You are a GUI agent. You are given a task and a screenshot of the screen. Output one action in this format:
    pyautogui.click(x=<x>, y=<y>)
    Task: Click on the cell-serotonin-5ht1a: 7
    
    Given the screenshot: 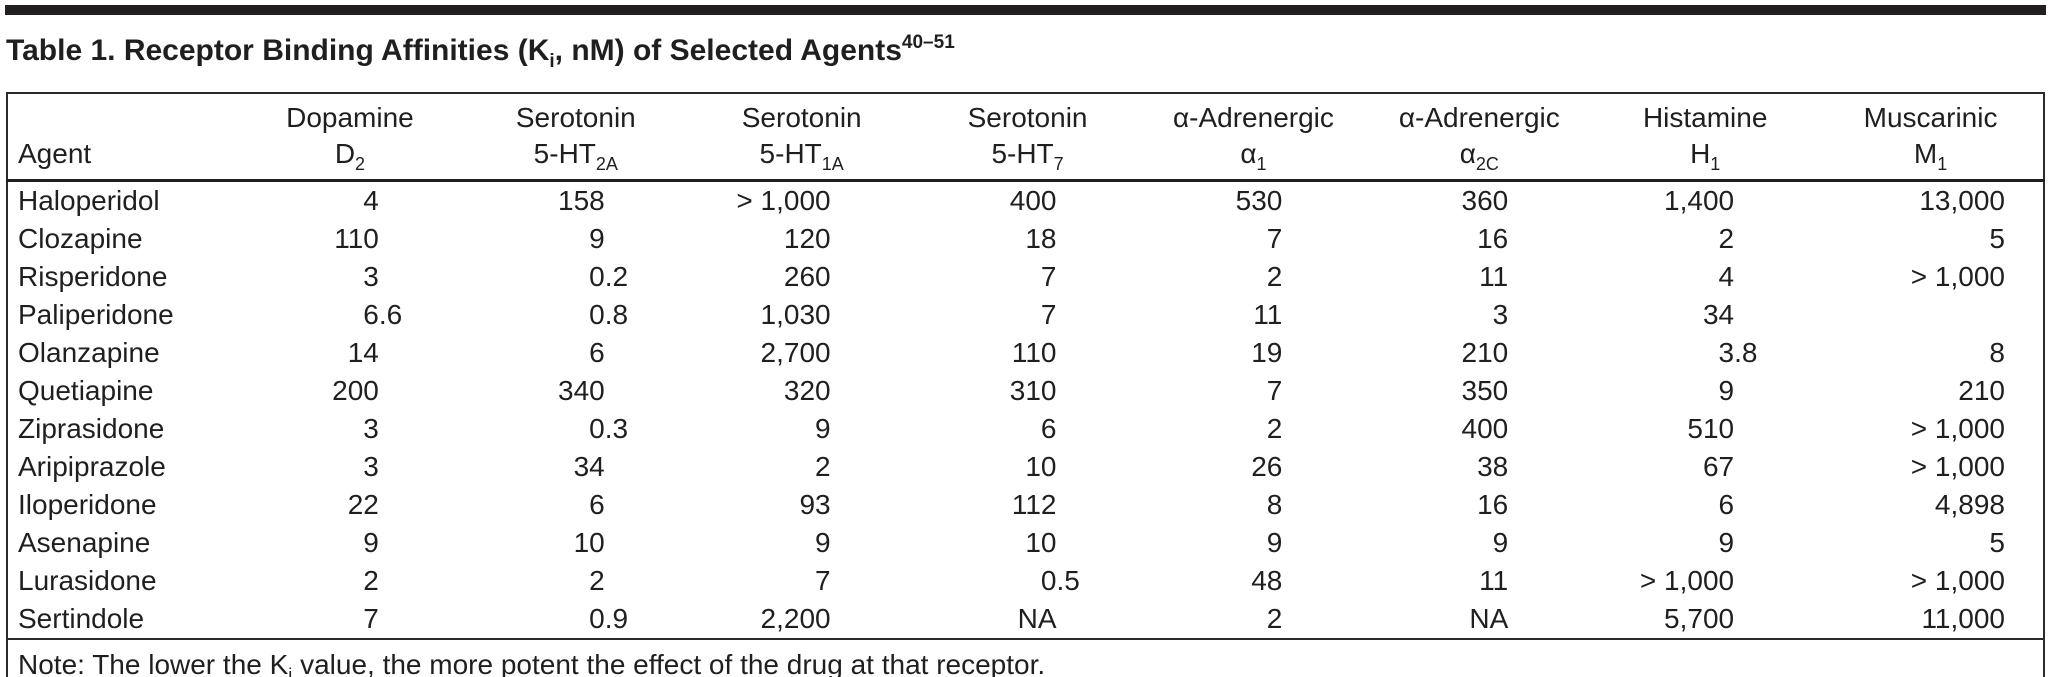 What is the action you would take?
    pyautogui.click(x=823, y=580)
    